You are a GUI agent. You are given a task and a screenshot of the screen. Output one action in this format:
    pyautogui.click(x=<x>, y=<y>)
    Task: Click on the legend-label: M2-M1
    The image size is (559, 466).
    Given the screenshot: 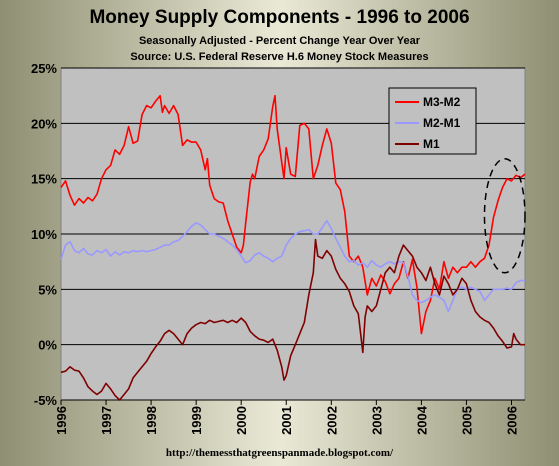 What is the action you would take?
    pyautogui.click(x=442, y=123)
    